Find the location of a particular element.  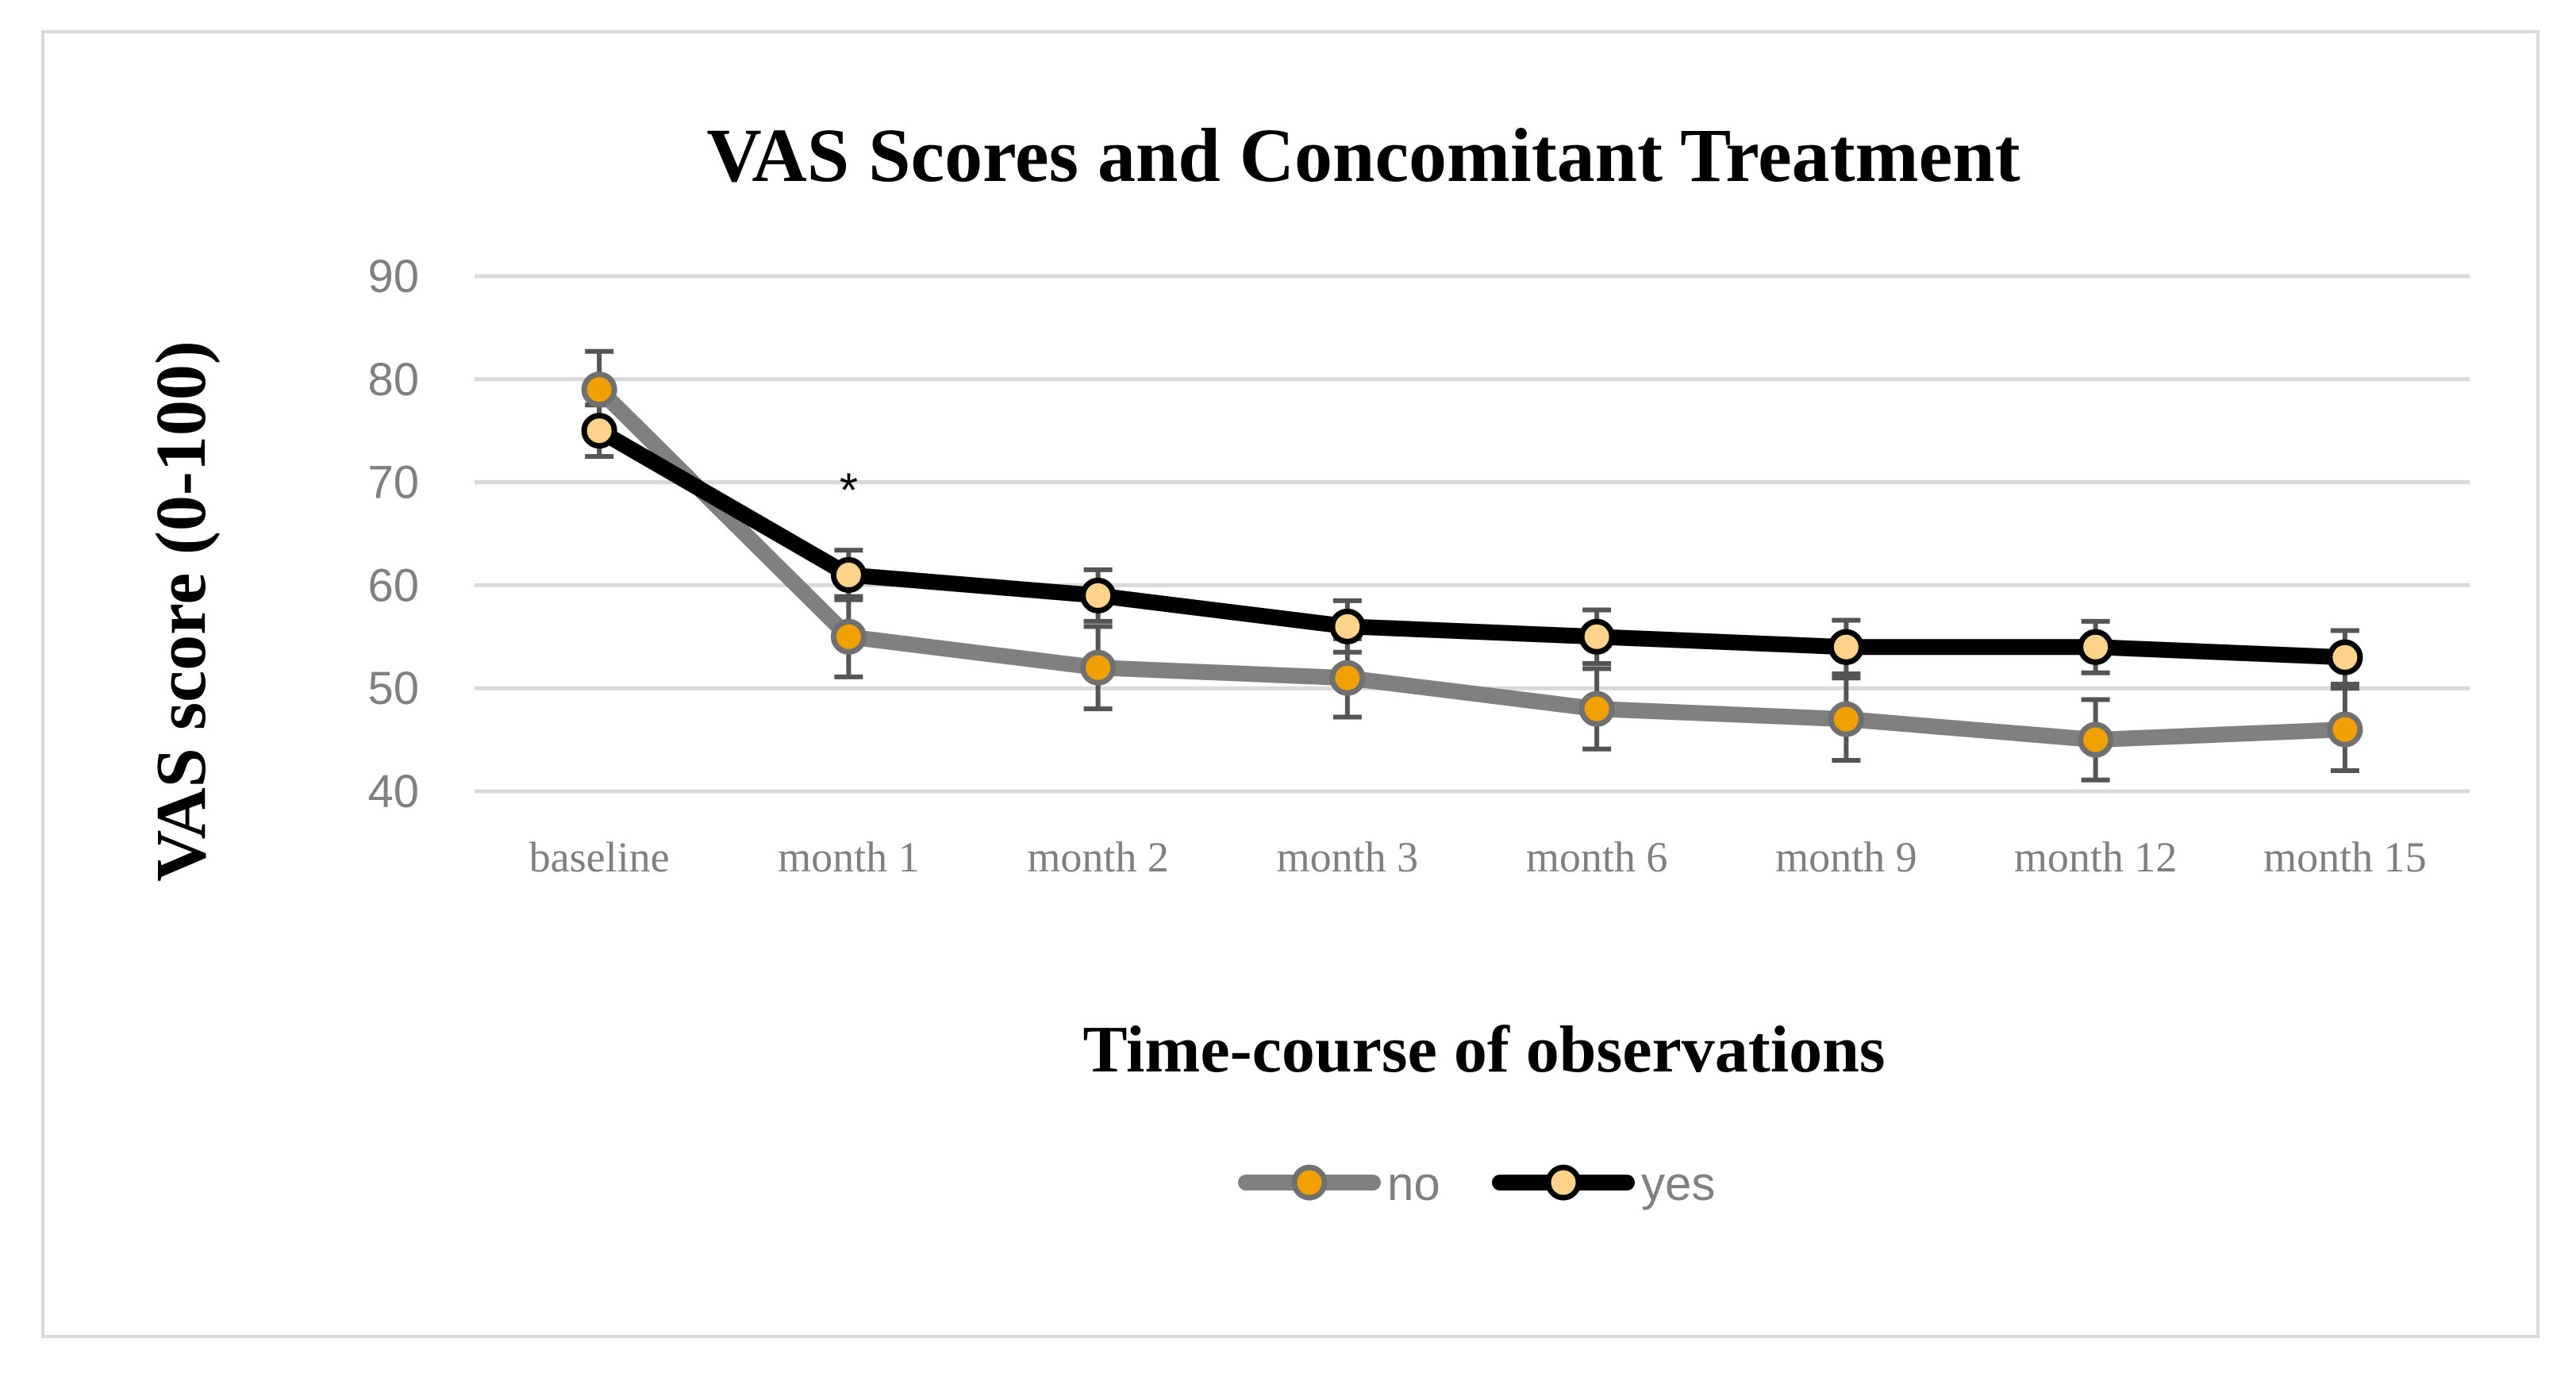

x-axis-label: Time-course of observations is located at coordinates (1484, 1050).